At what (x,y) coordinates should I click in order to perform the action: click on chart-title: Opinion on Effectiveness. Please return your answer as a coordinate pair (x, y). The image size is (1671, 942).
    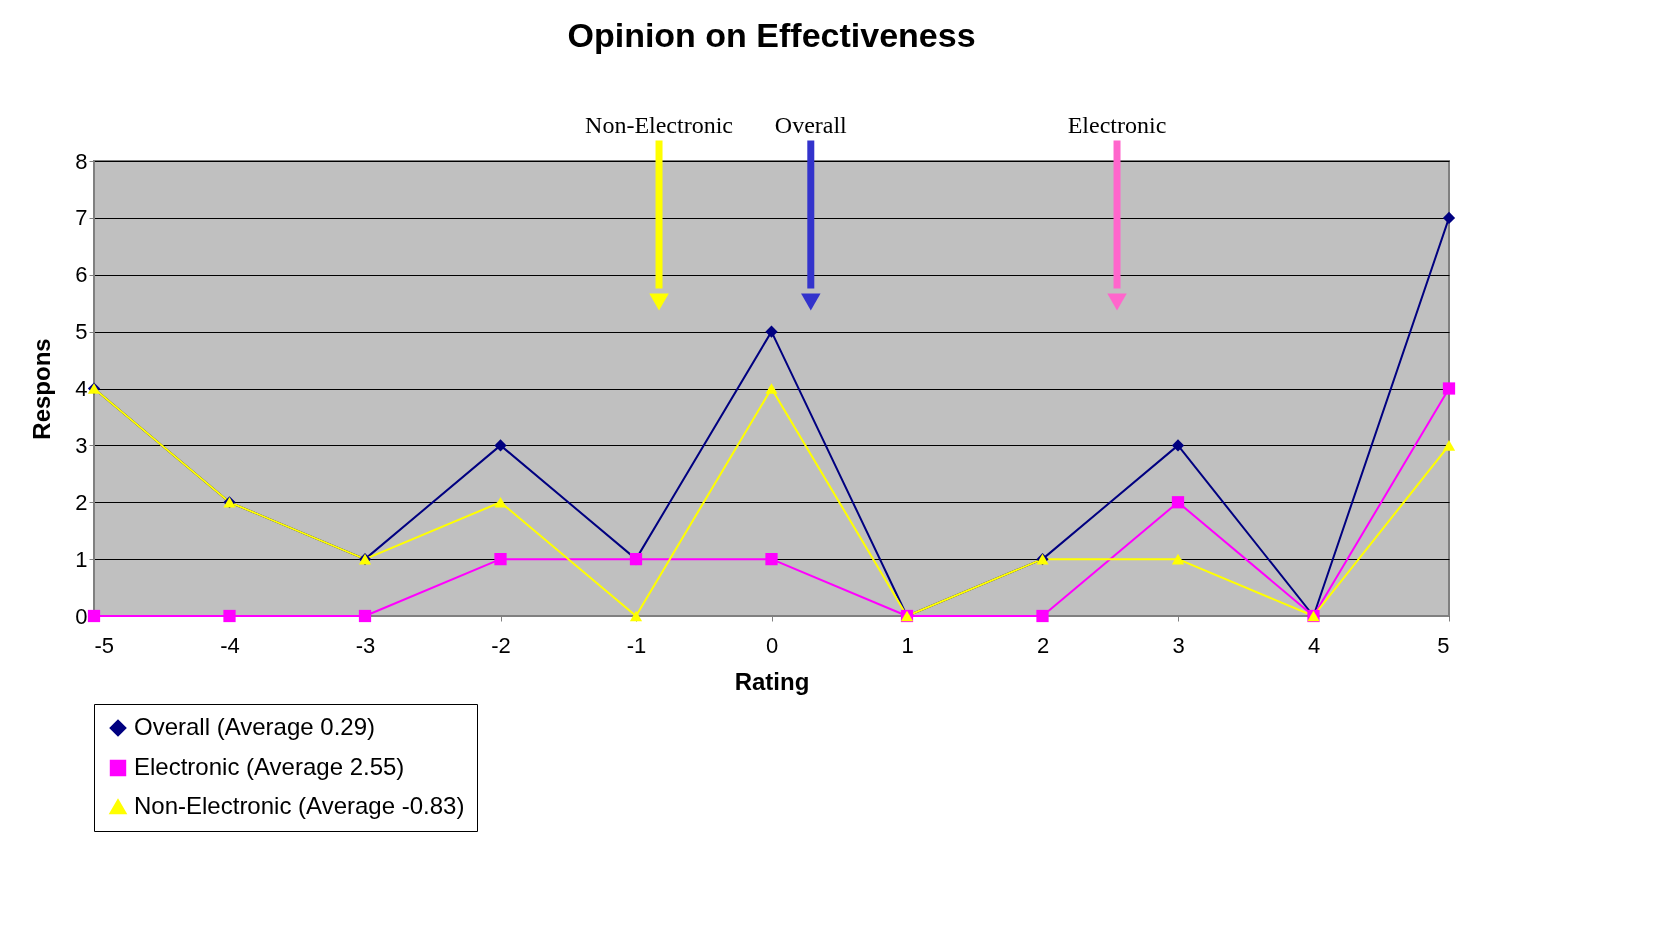
    Looking at the image, I should click on (771, 35).